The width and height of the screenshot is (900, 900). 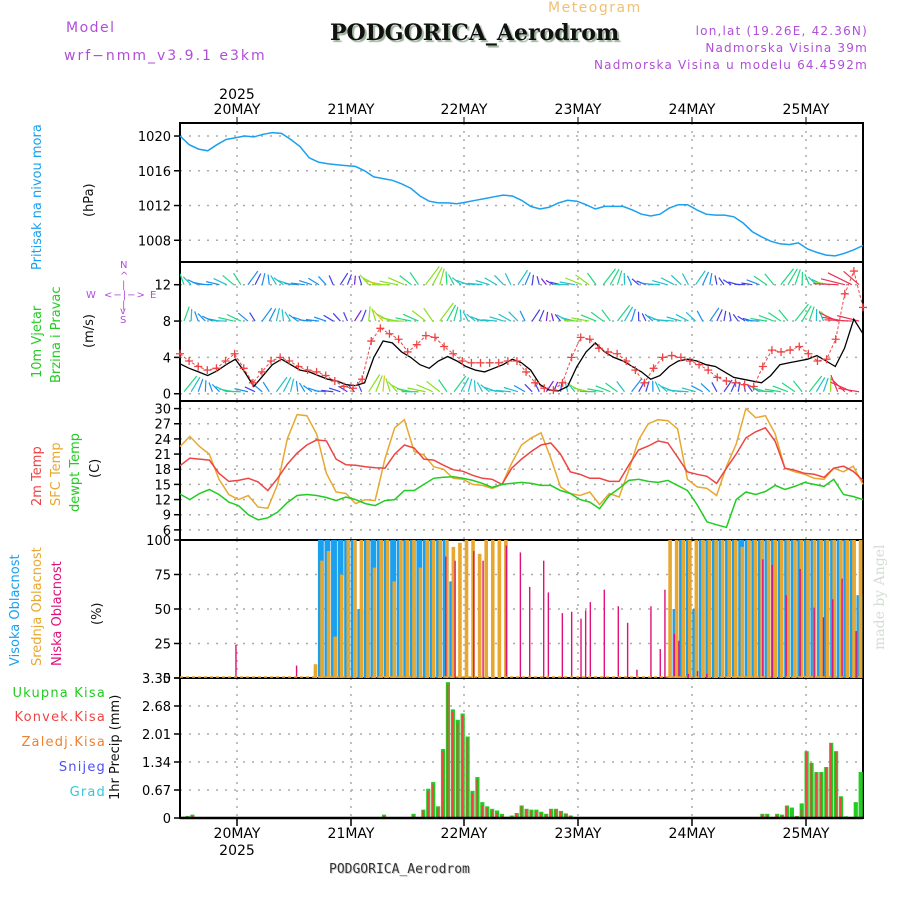 What do you see at coordinates (124, 285) in the screenshot?
I see `compass-line-v: |` at bounding box center [124, 285].